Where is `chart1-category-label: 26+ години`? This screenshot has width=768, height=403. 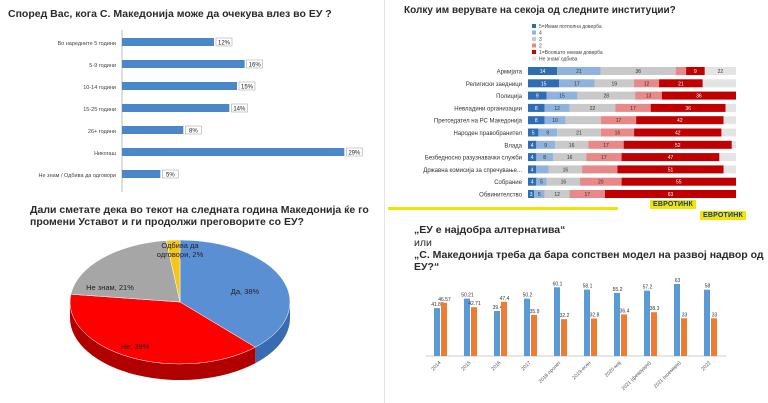
chart1-category-label: 26+ години is located at coordinates (102, 132).